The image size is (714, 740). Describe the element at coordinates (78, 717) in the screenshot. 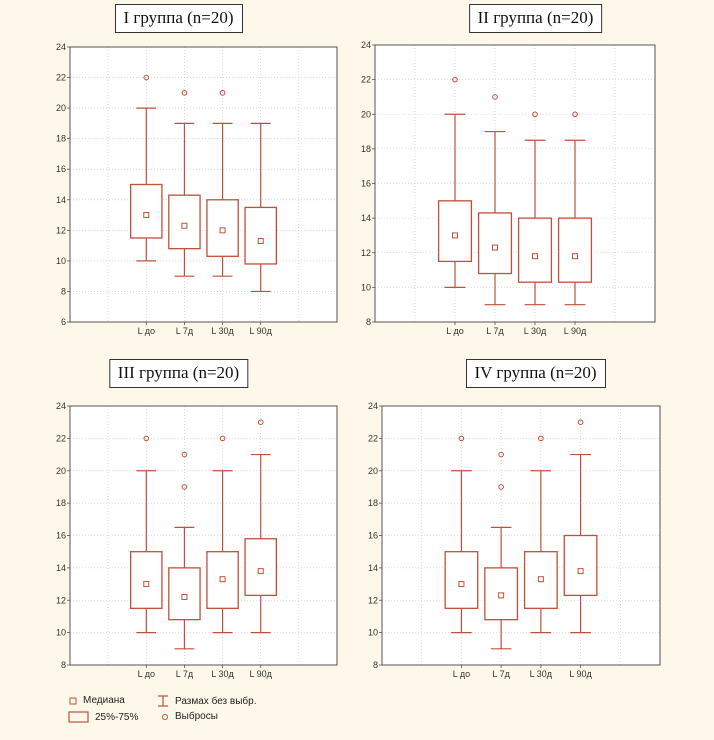

I see `box-marker-icon` at that location.